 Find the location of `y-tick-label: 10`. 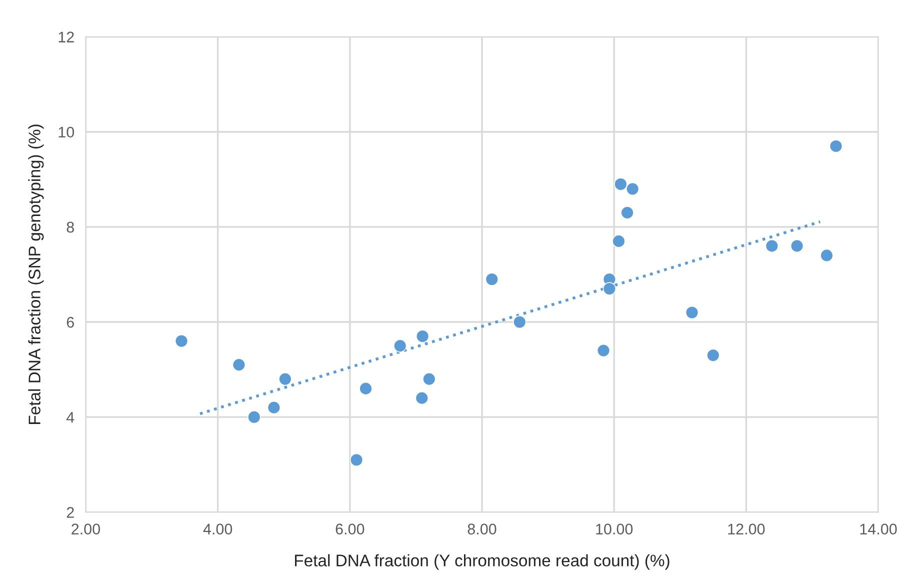

y-tick-label: 10 is located at coordinates (66, 132).